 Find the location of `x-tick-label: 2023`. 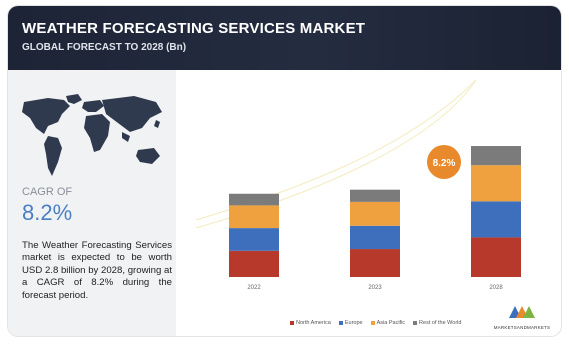

x-tick-label: 2023 is located at coordinates (375, 288).